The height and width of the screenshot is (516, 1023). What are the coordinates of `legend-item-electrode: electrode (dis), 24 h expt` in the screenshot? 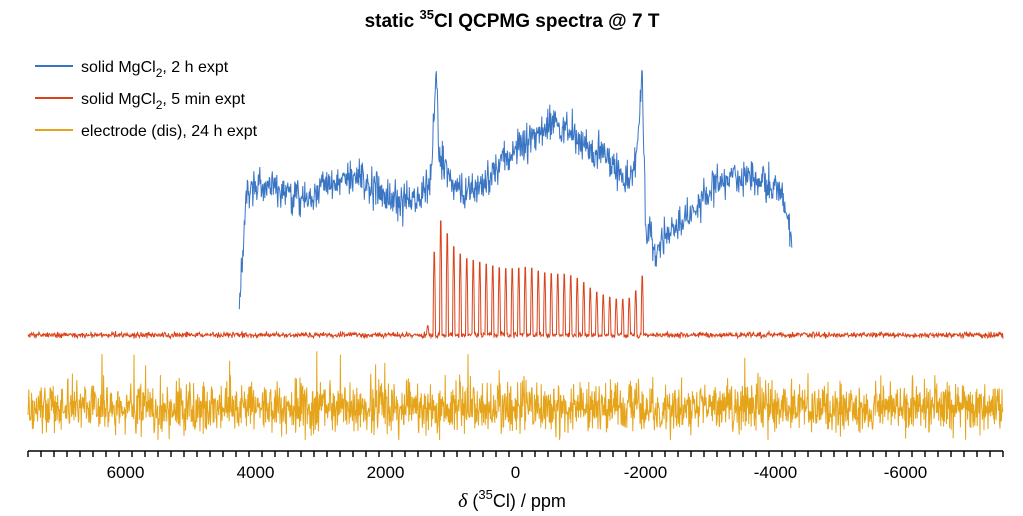 It's located at (146, 131).